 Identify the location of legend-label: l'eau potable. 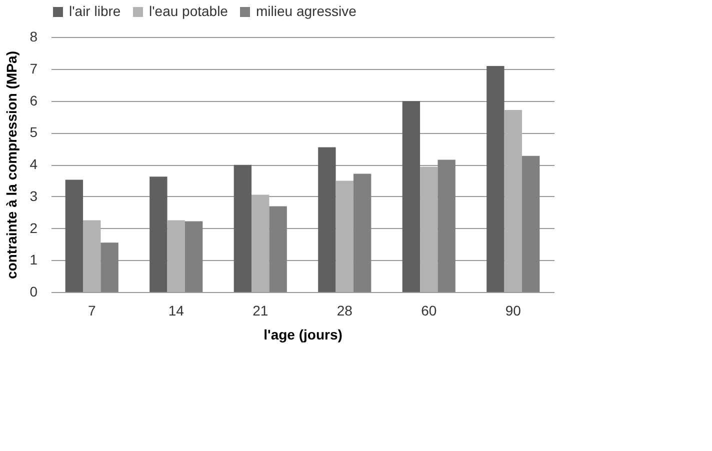
(188, 11).